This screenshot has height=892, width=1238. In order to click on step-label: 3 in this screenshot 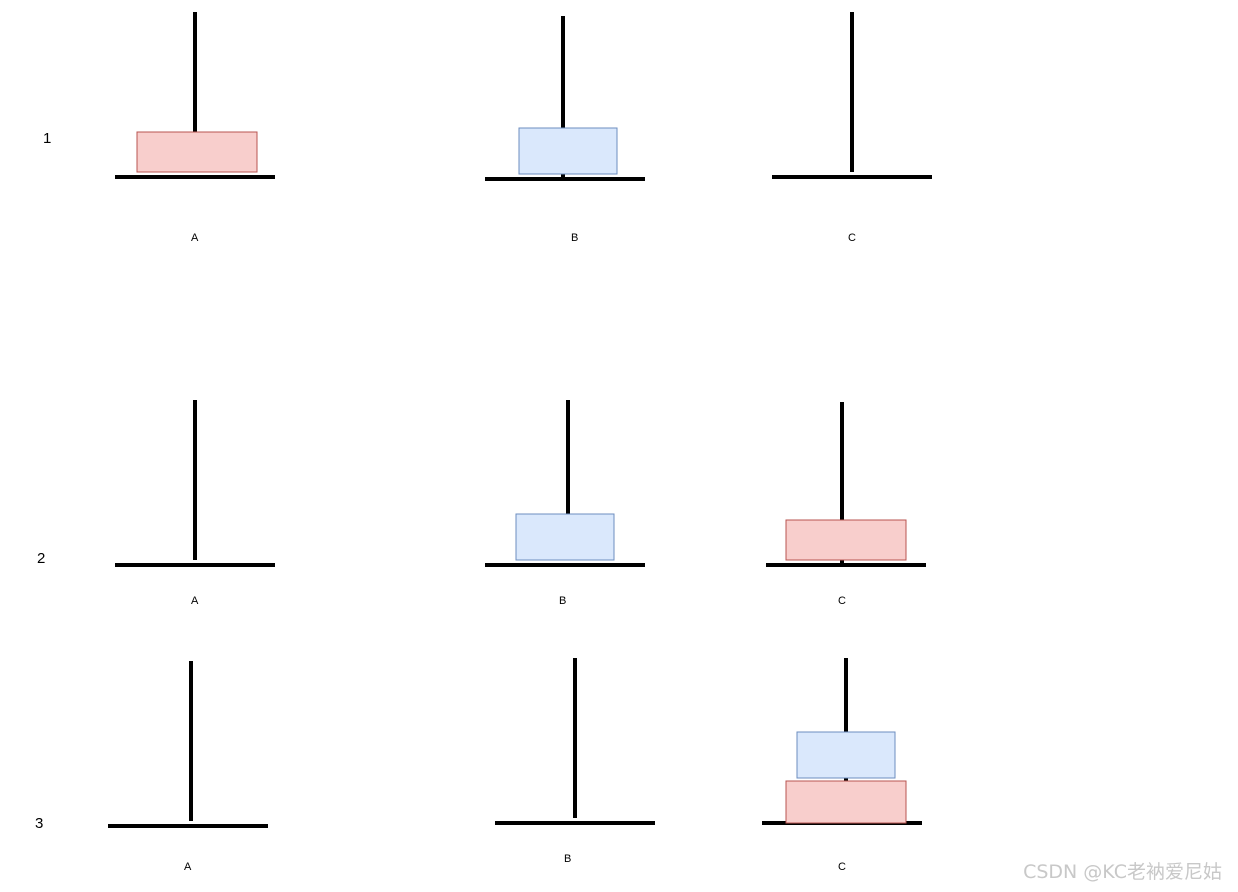, I will do `click(39, 823)`.